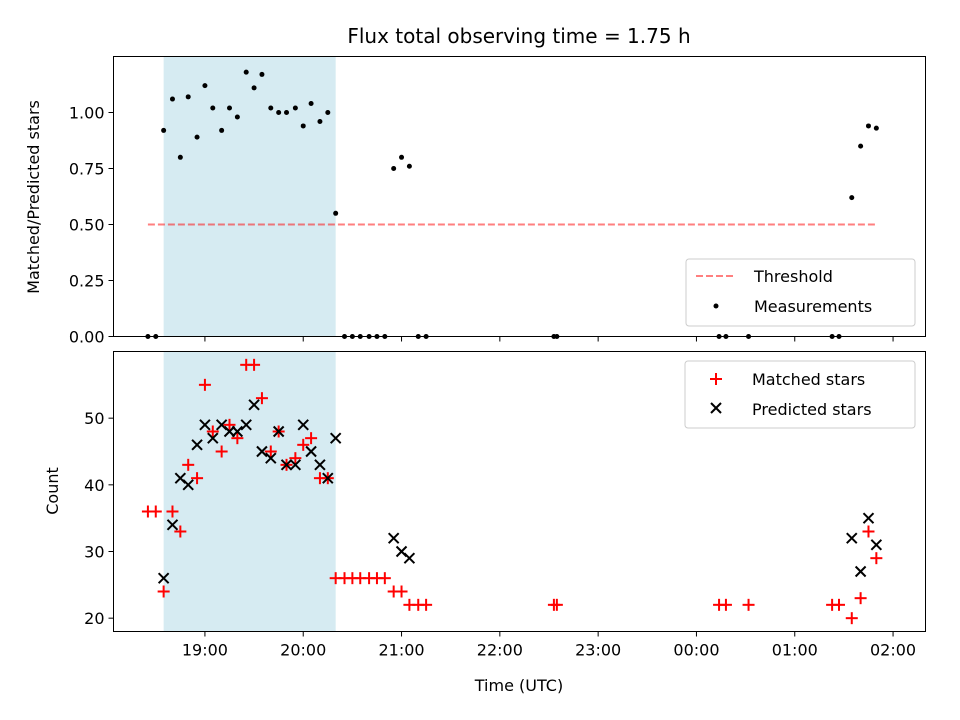  I want to click on bottom-legend: Matched stars Predicted stars, so click(800, 394).